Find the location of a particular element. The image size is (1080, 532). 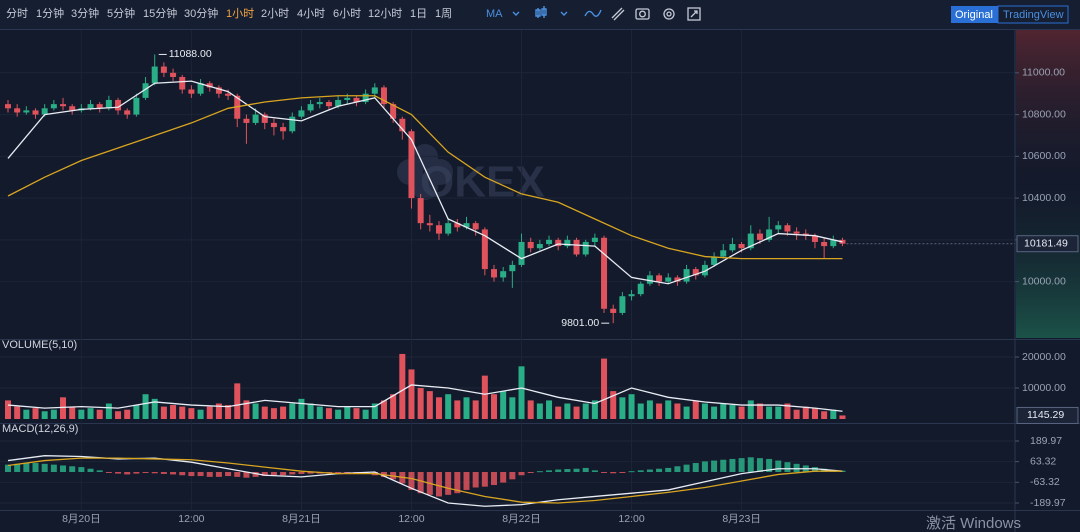

min-label: 9801.00 is located at coordinates (580, 323).